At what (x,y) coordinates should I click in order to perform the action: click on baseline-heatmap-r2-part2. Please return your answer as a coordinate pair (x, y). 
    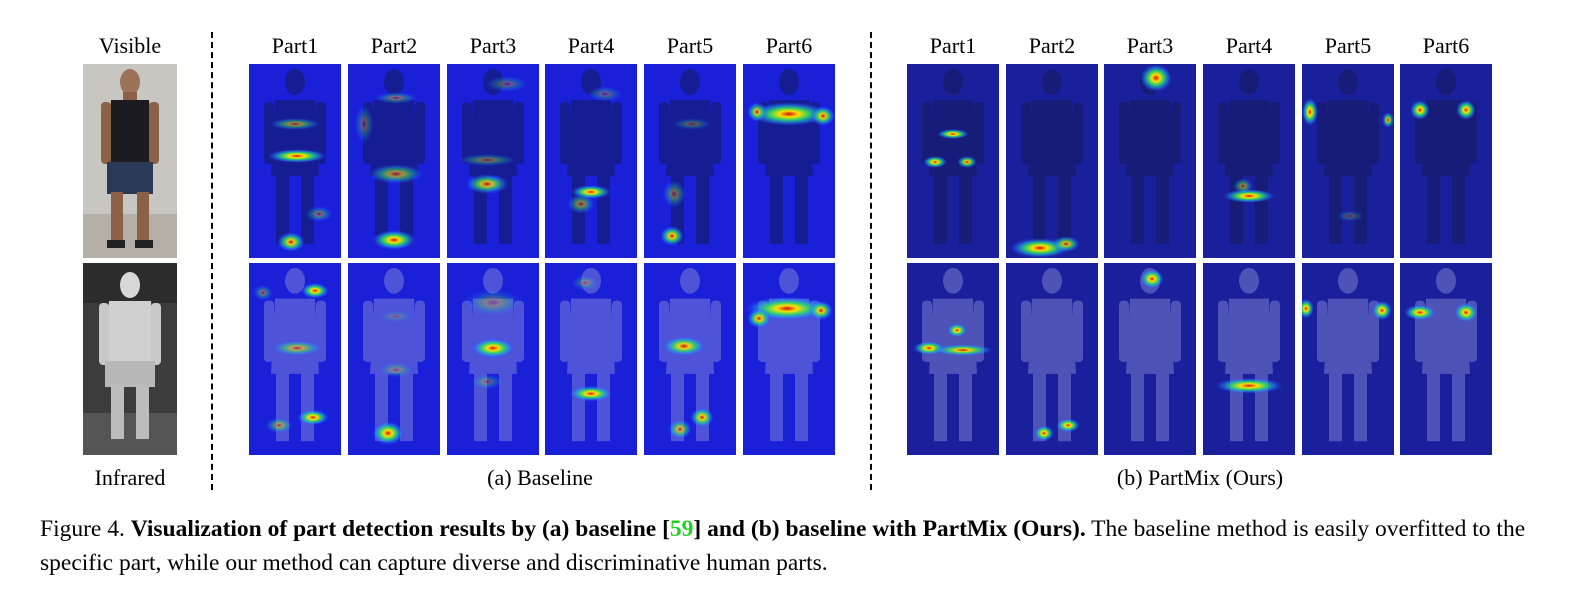
    Looking at the image, I should click on (394, 359).